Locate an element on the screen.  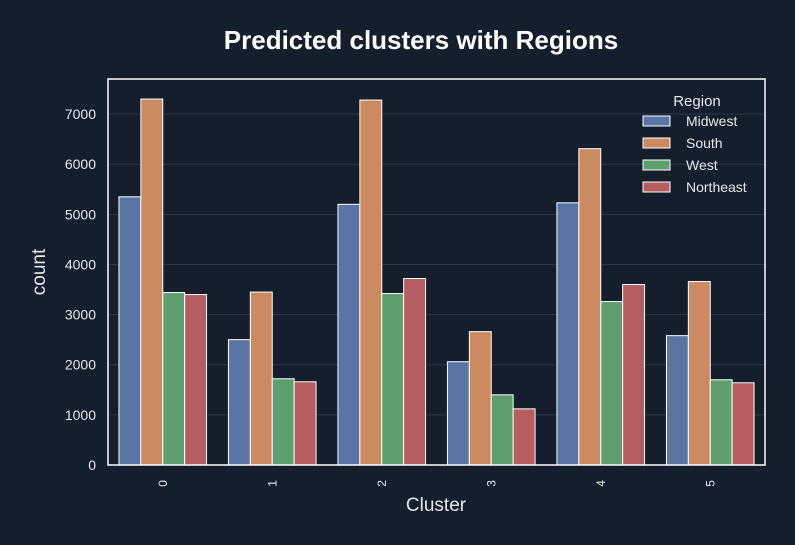
y-tick-label: 3000 is located at coordinates (80, 315).